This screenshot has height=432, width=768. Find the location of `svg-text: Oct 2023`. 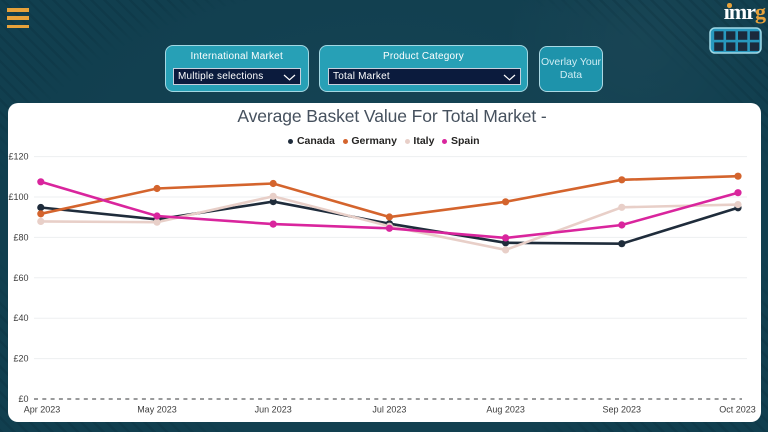

svg-text: Oct 2023 is located at coordinates (737, 410).